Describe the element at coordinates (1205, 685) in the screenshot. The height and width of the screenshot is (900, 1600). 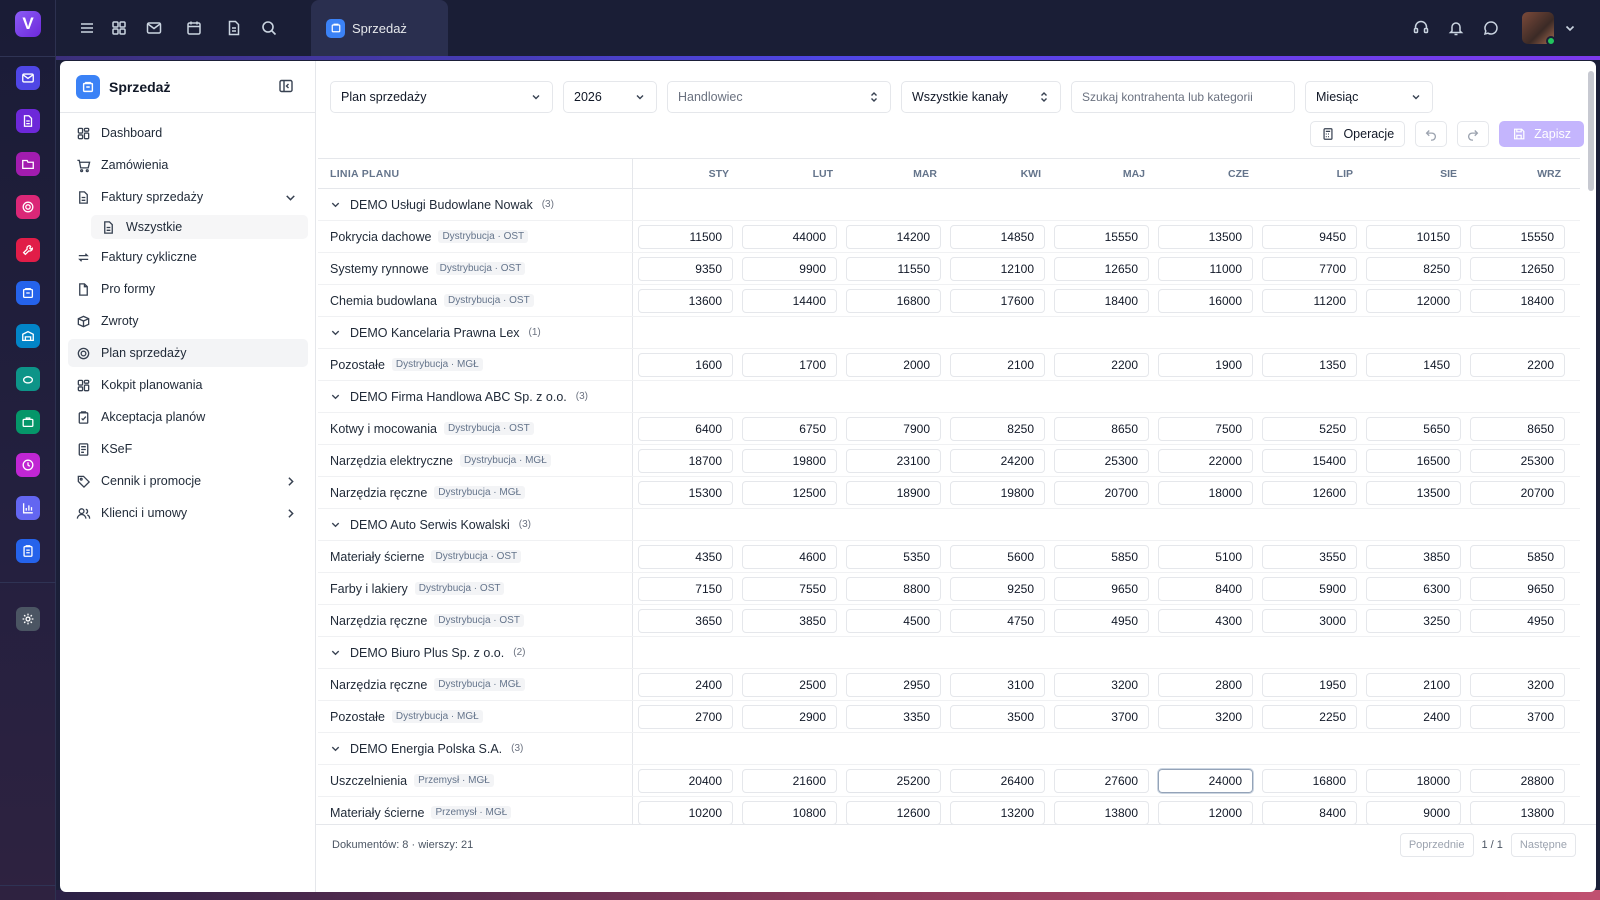
I see `value-input: 2800` at that location.